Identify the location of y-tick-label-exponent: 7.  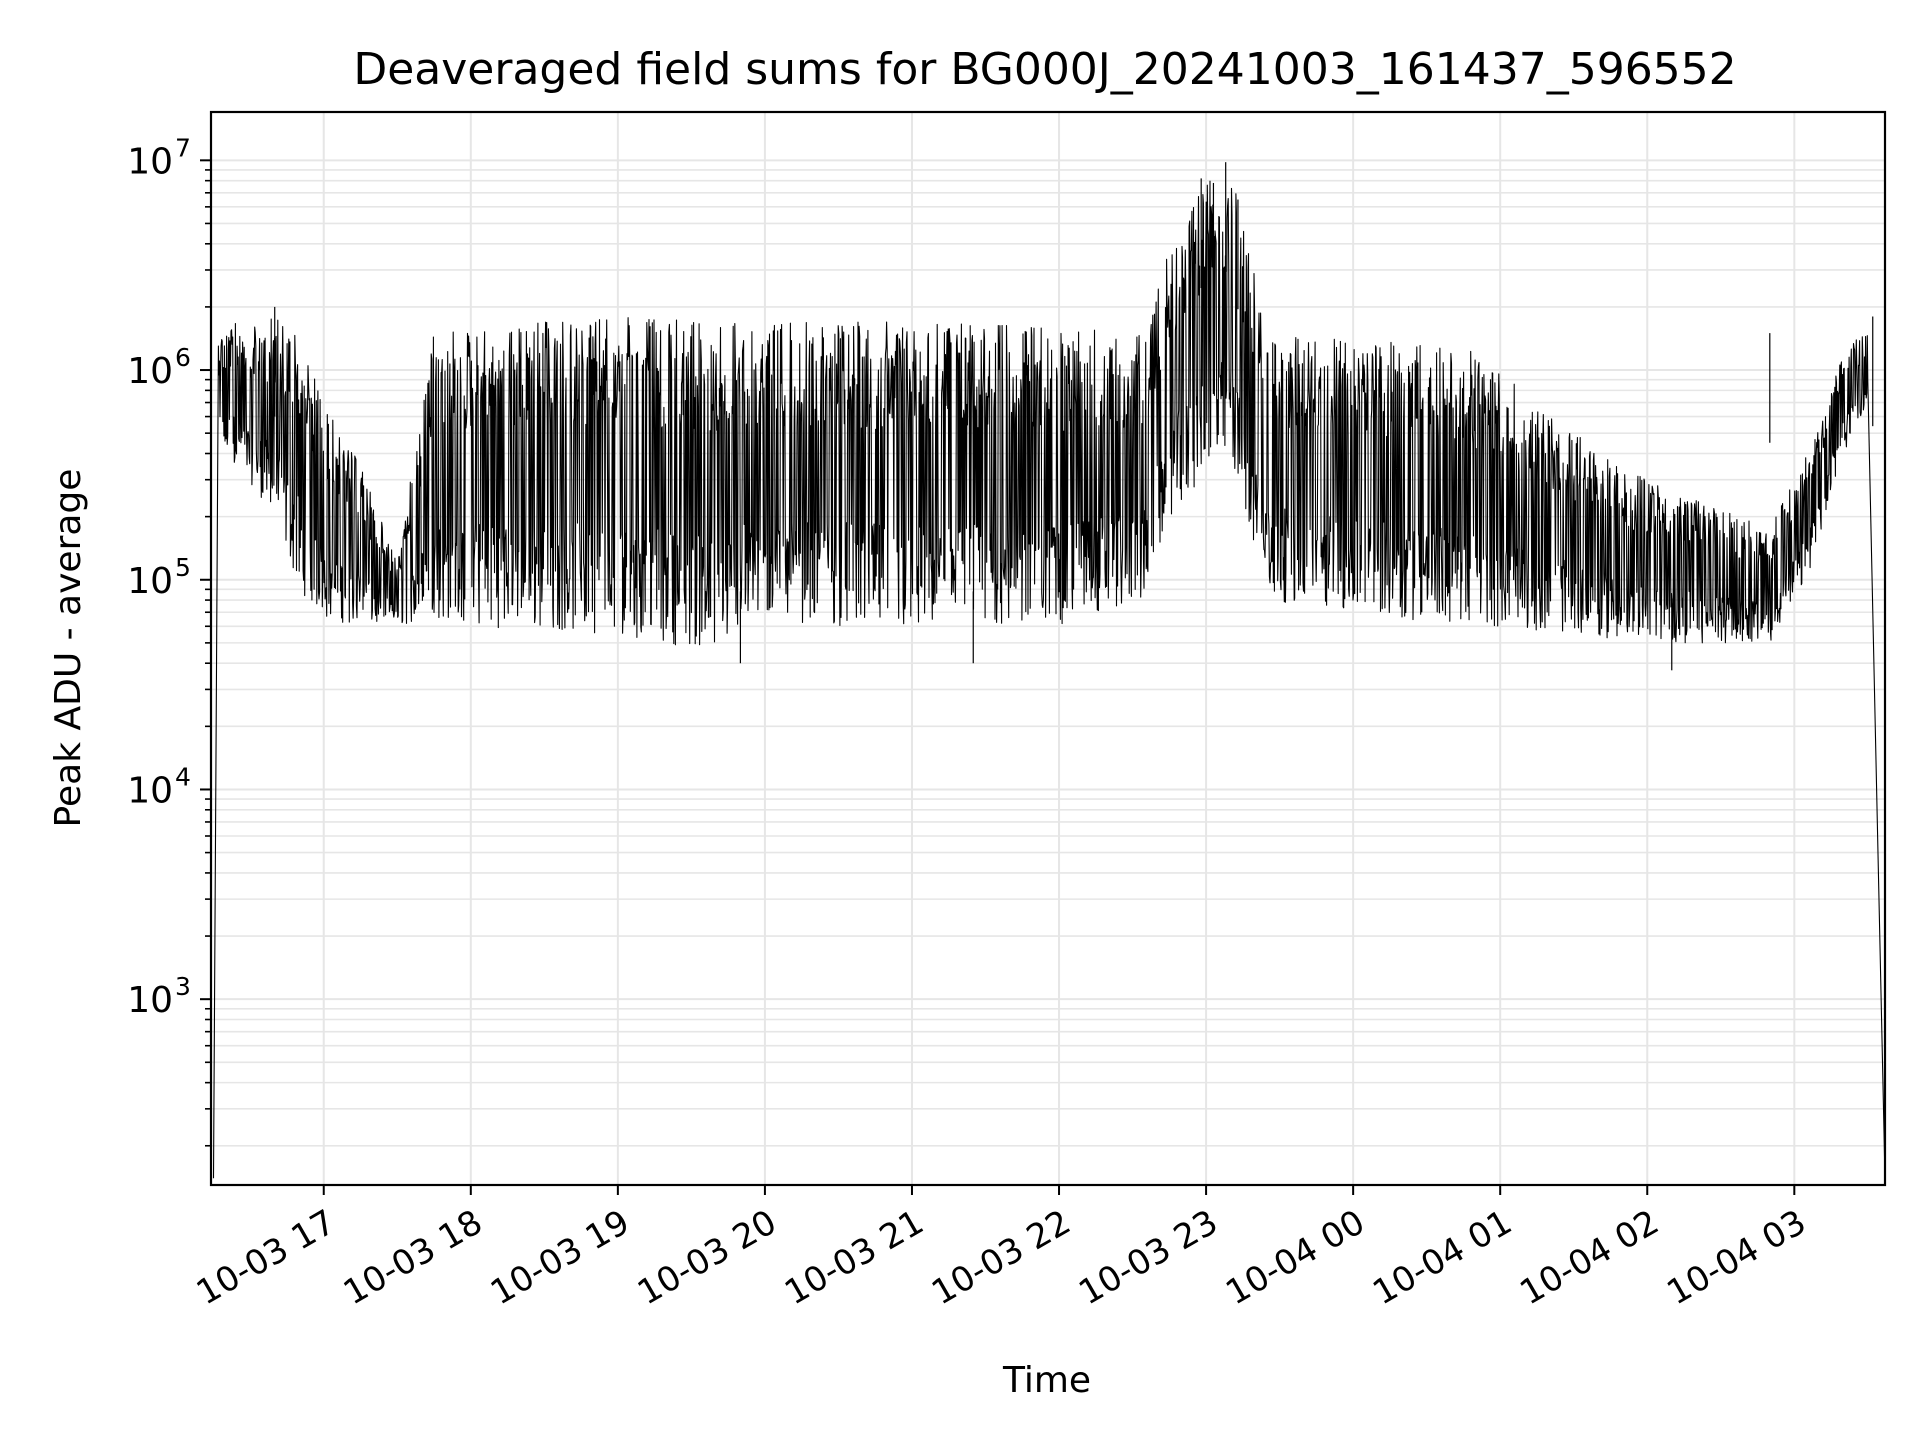
(183, 147).